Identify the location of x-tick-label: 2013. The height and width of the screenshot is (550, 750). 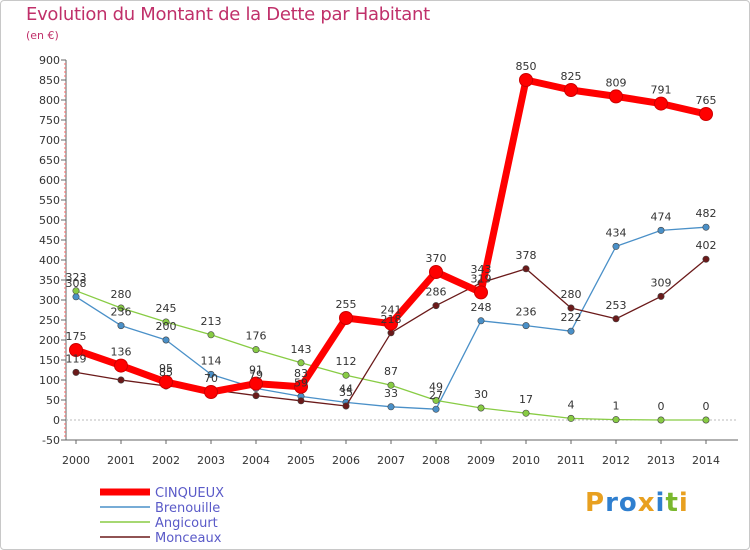
(661, 460).